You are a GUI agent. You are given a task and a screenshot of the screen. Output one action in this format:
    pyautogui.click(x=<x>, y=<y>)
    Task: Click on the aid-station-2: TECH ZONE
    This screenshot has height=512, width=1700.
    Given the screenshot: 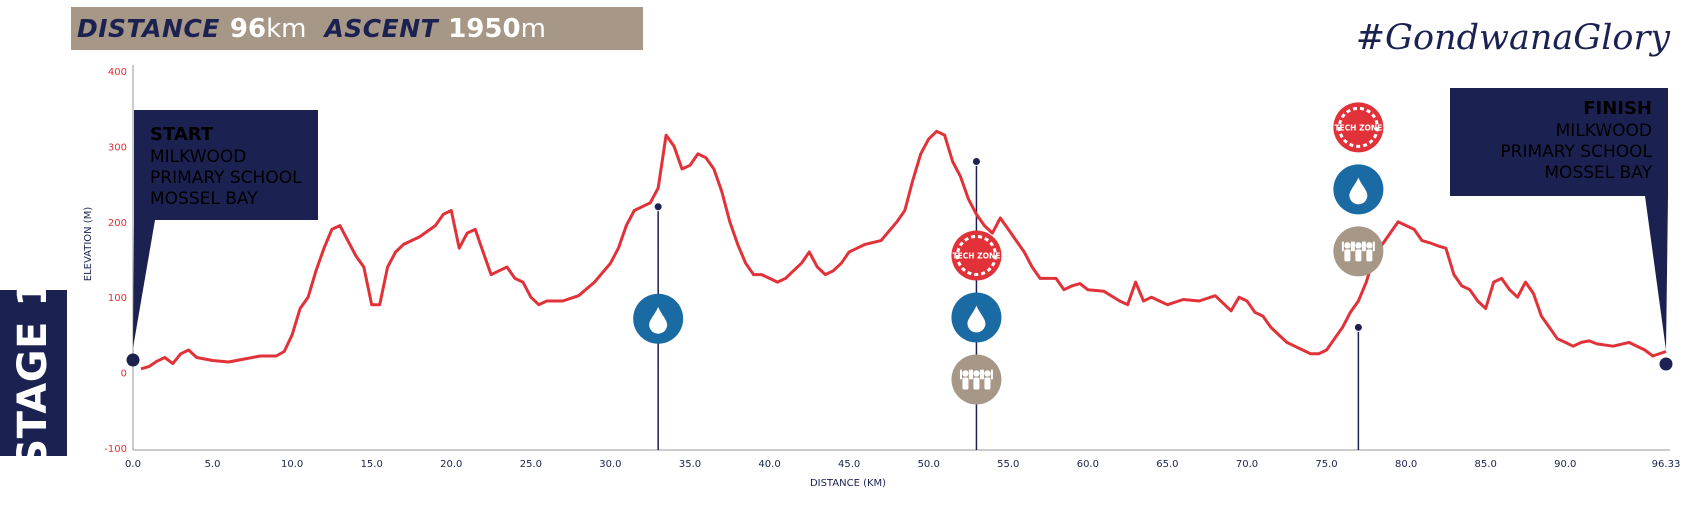 What is the action you would take?
    pyautogui.click(x=976, y=317)
    